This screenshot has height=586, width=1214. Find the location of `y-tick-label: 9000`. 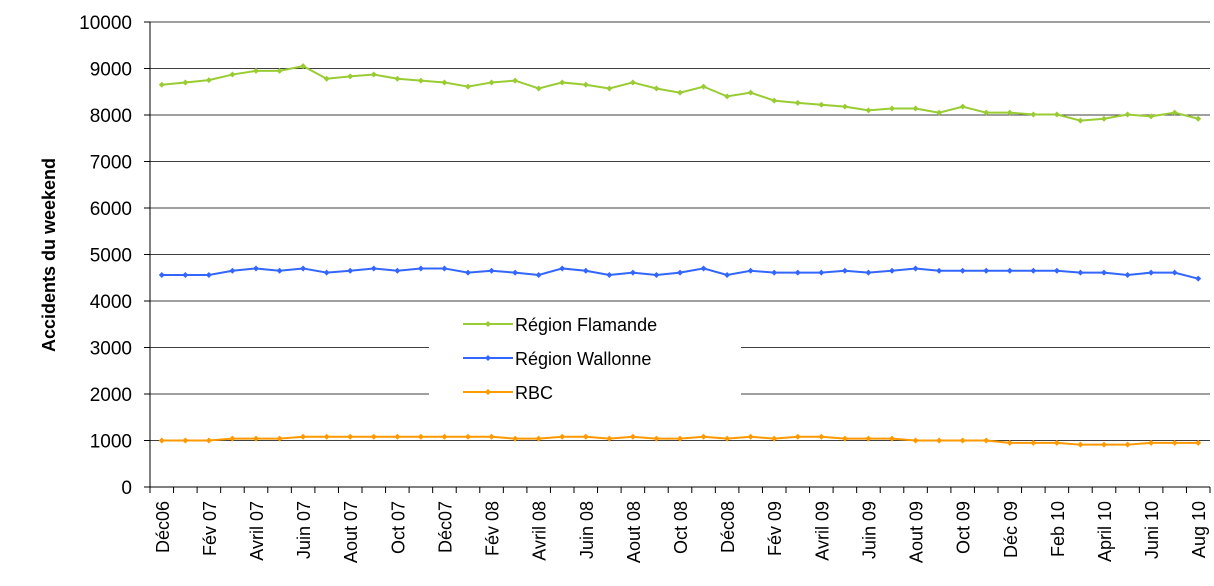

y-tick-label: 9000 is located at coordinates (111, 70).